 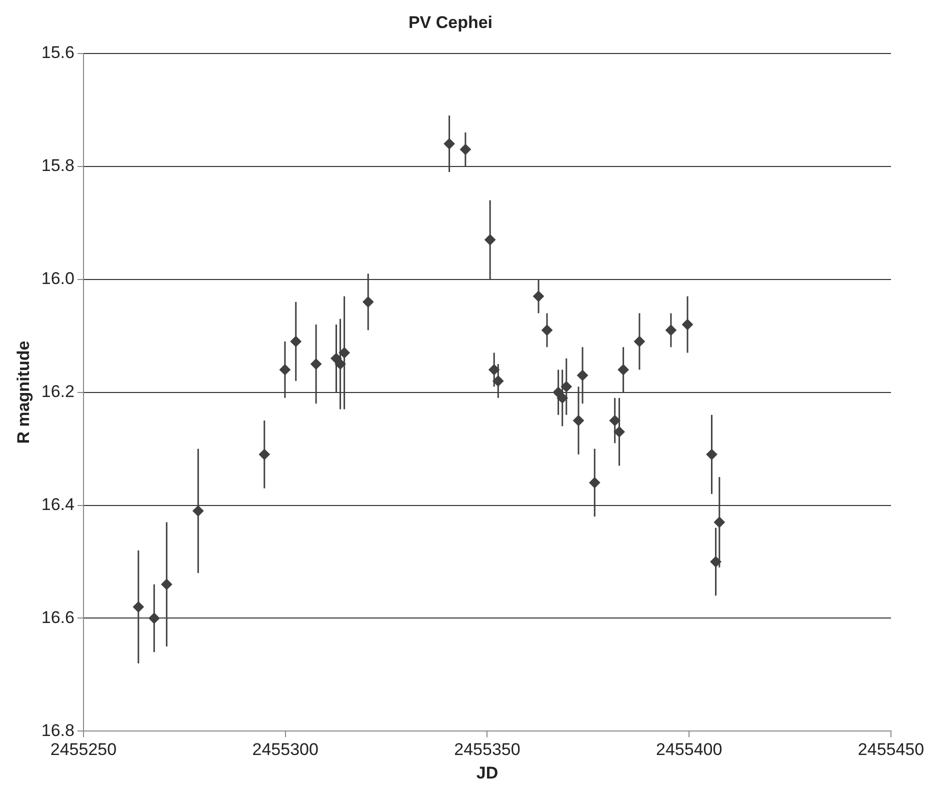 What do you see at coordinates (487, 750) in the screenshot?
I see `x-tick-label: 2455350` at bounding box center [487, 750].